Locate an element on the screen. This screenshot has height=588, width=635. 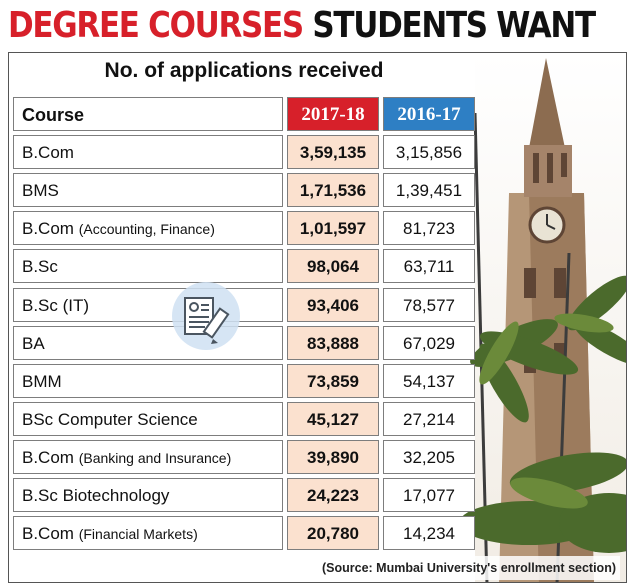
course-cell: B.Com is located at coordinates (148, 152).